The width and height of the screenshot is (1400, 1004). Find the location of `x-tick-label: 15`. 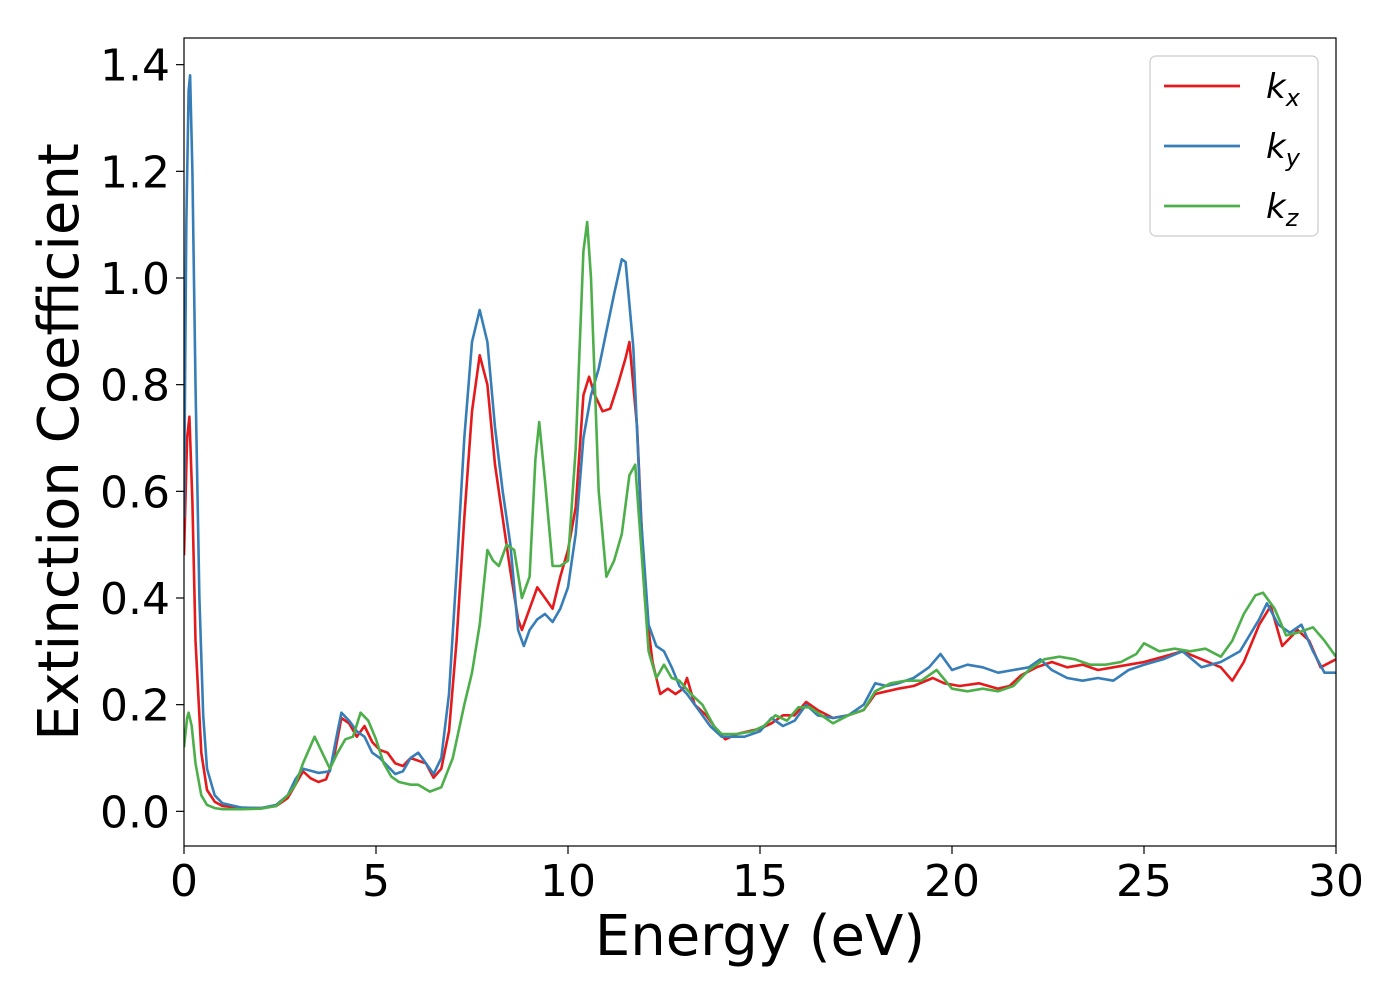

x-tick-label: 15 is located at coordinates (760, 881).